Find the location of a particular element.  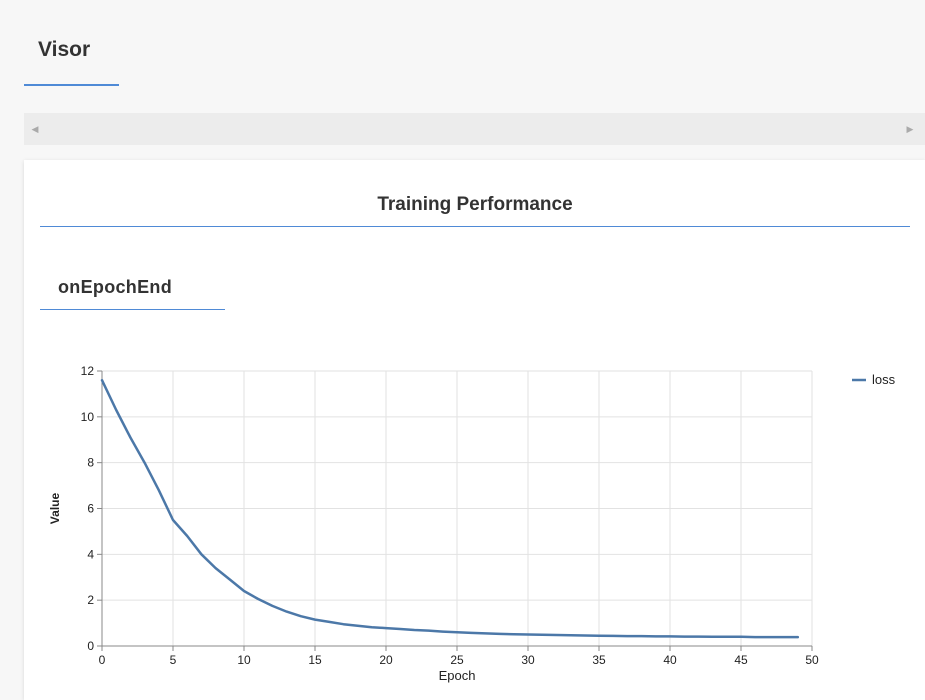

scroll-left-icon: ◀ is located at coordinates (35, 129).